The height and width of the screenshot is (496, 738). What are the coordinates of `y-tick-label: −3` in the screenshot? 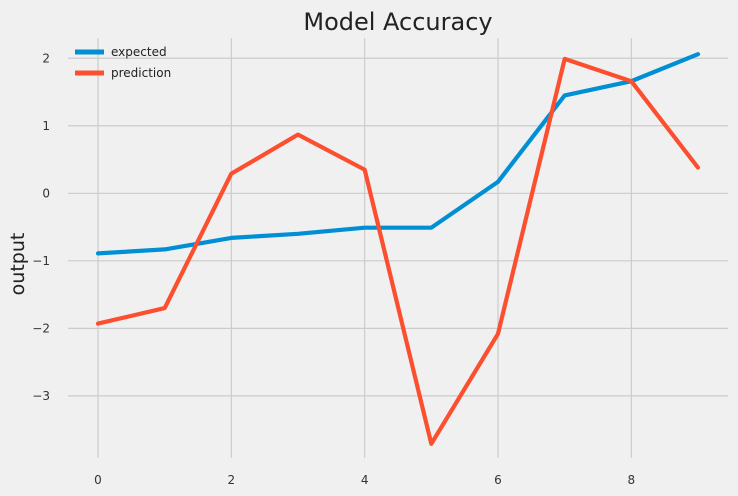 It's located at (41, 396).